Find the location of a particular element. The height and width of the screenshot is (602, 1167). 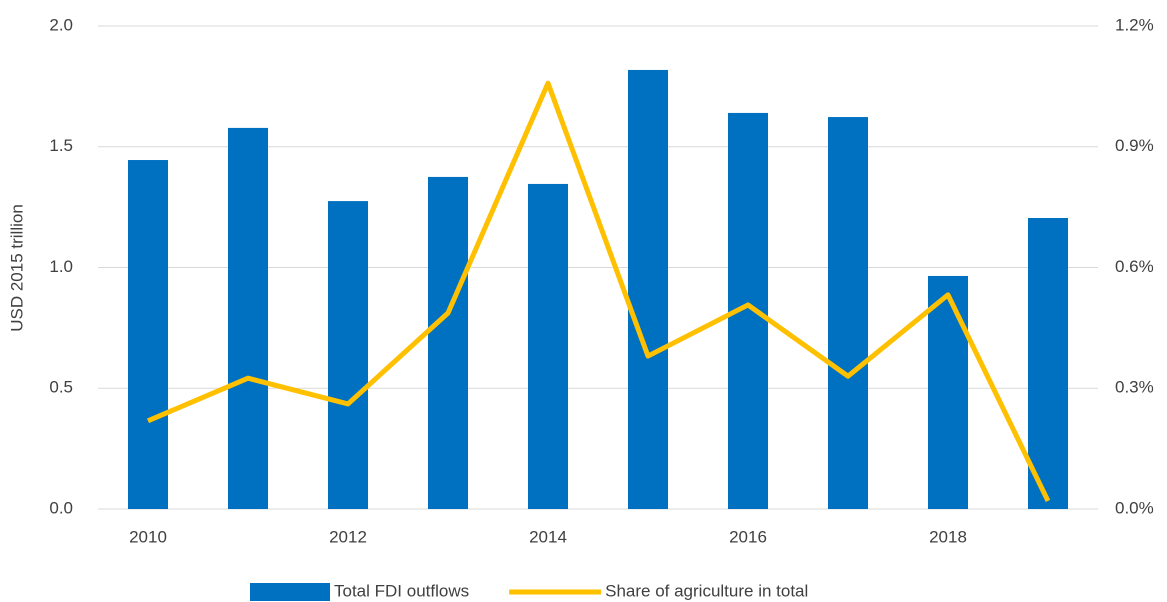

y2-tick-label: 0.9% is located at coordinates (1134, 145).